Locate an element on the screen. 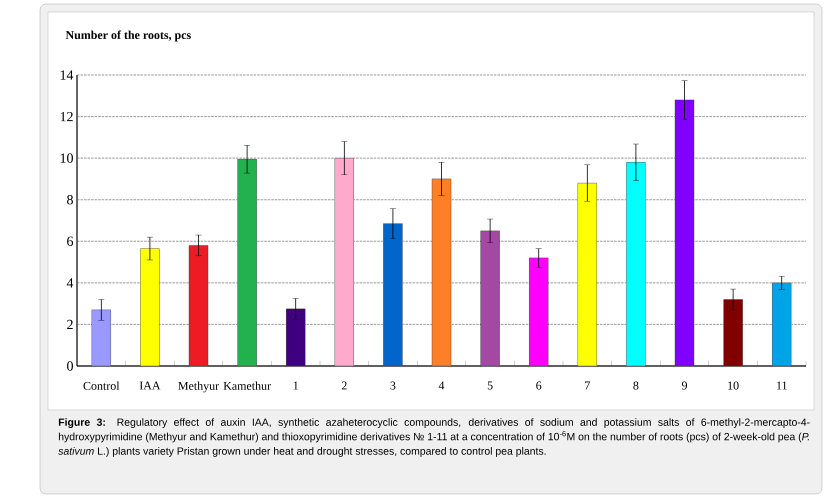  x-tick-label: IAA is located at coordinates (150, 386).